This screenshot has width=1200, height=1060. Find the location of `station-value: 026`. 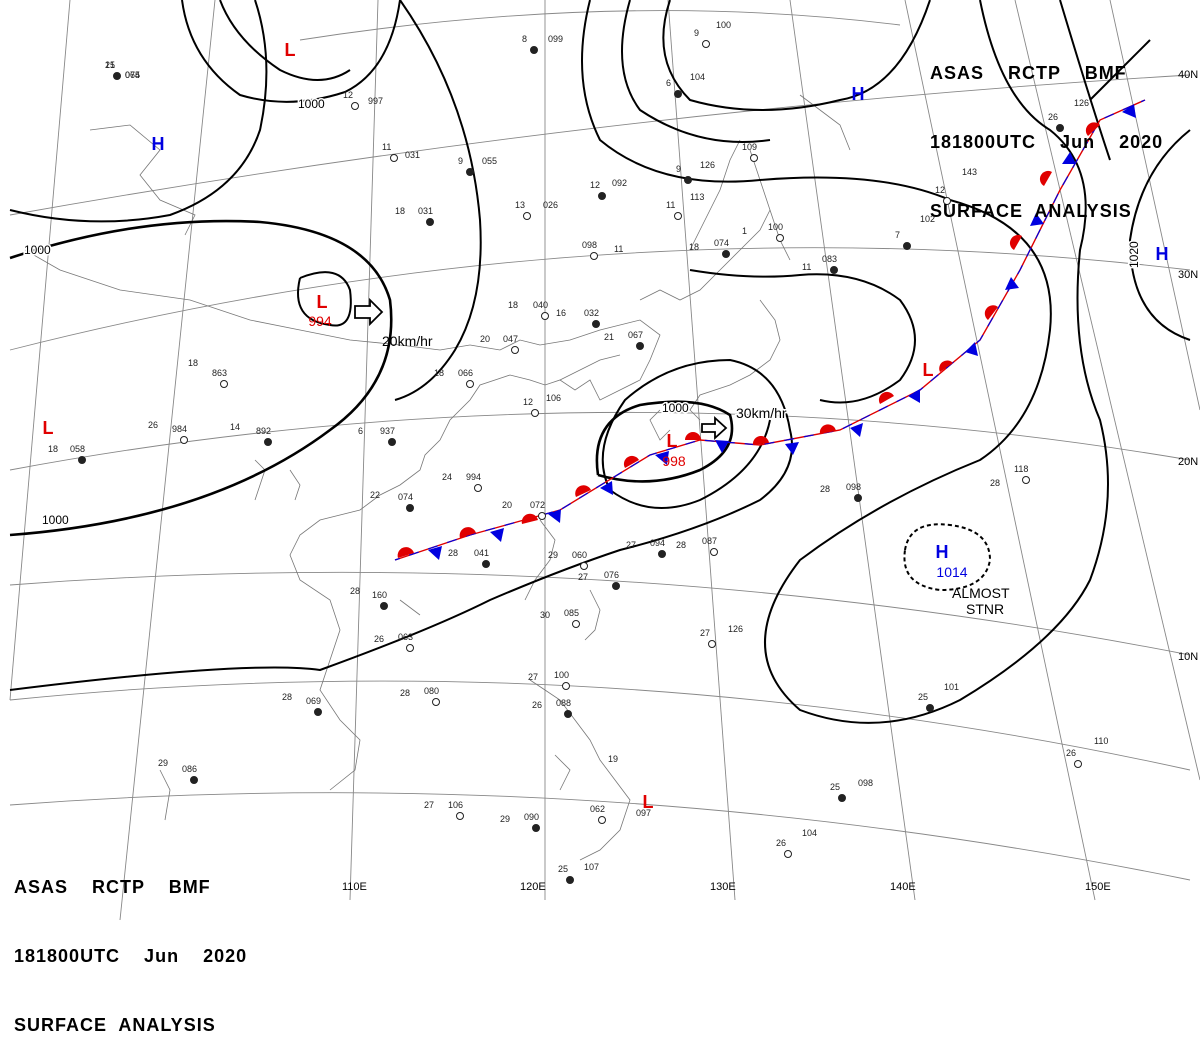

station-value: 026 is located at coordinates (550, 205).